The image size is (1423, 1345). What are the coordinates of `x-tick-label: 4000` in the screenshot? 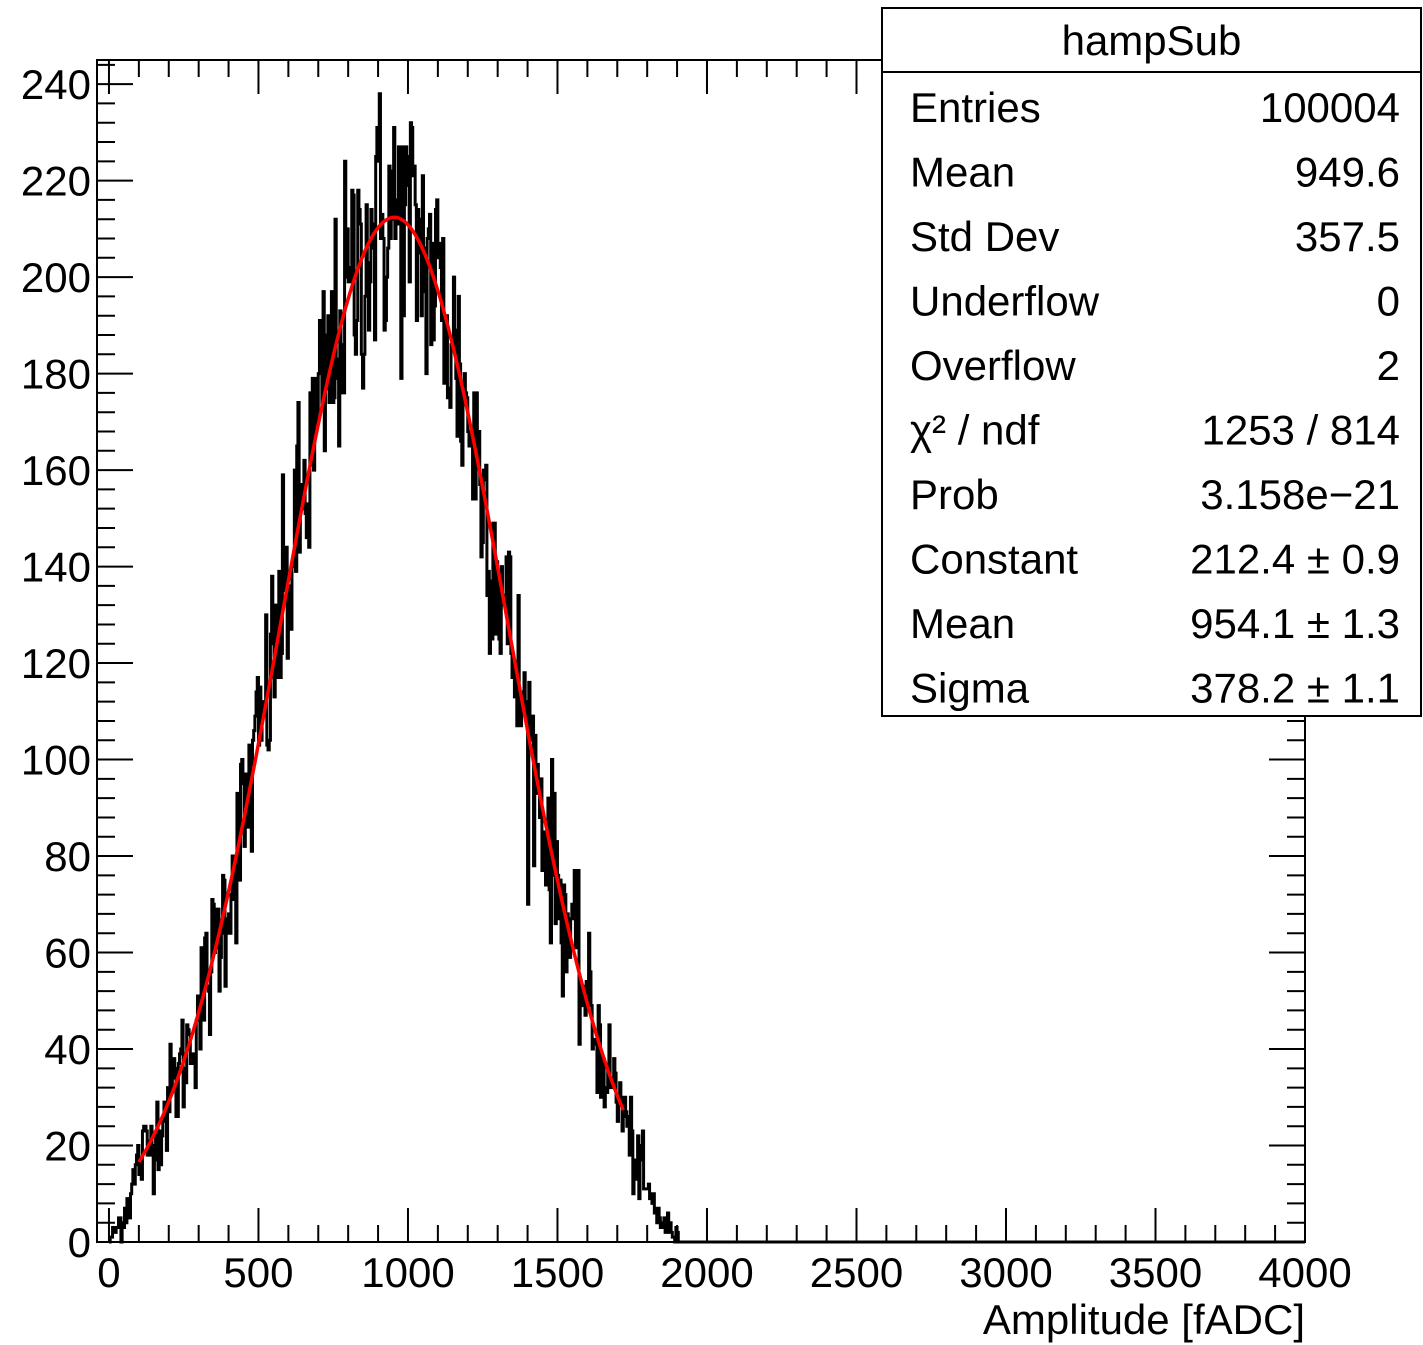 It's located at (1304, 1272).